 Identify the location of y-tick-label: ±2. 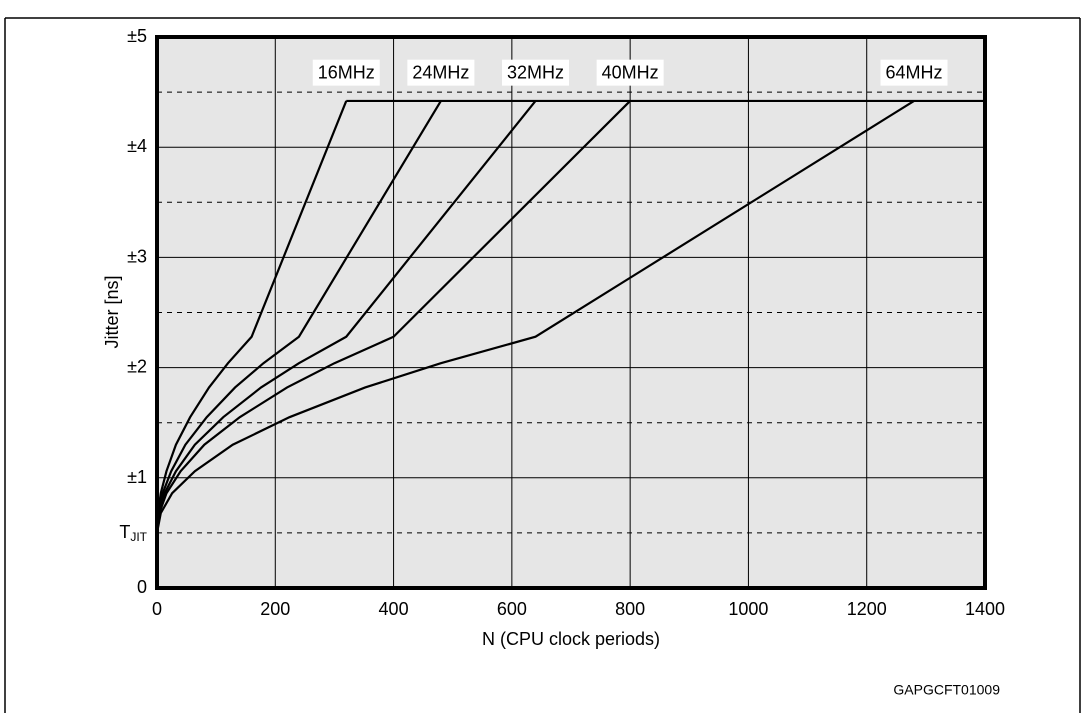
(137, 366).